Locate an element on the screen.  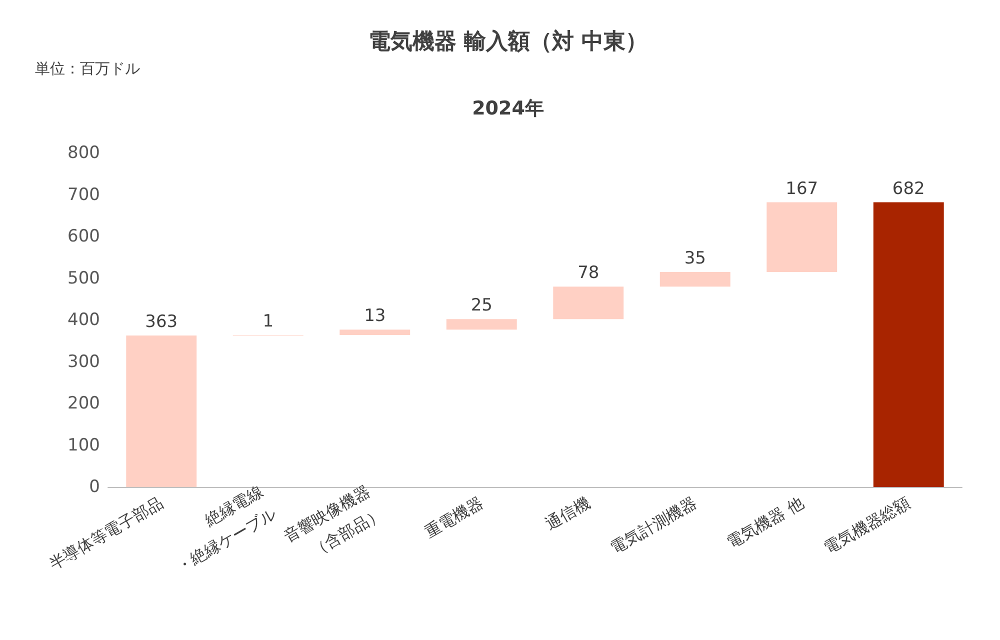
chart-subtitle: 2024年 is located at coordinates (508, 109).